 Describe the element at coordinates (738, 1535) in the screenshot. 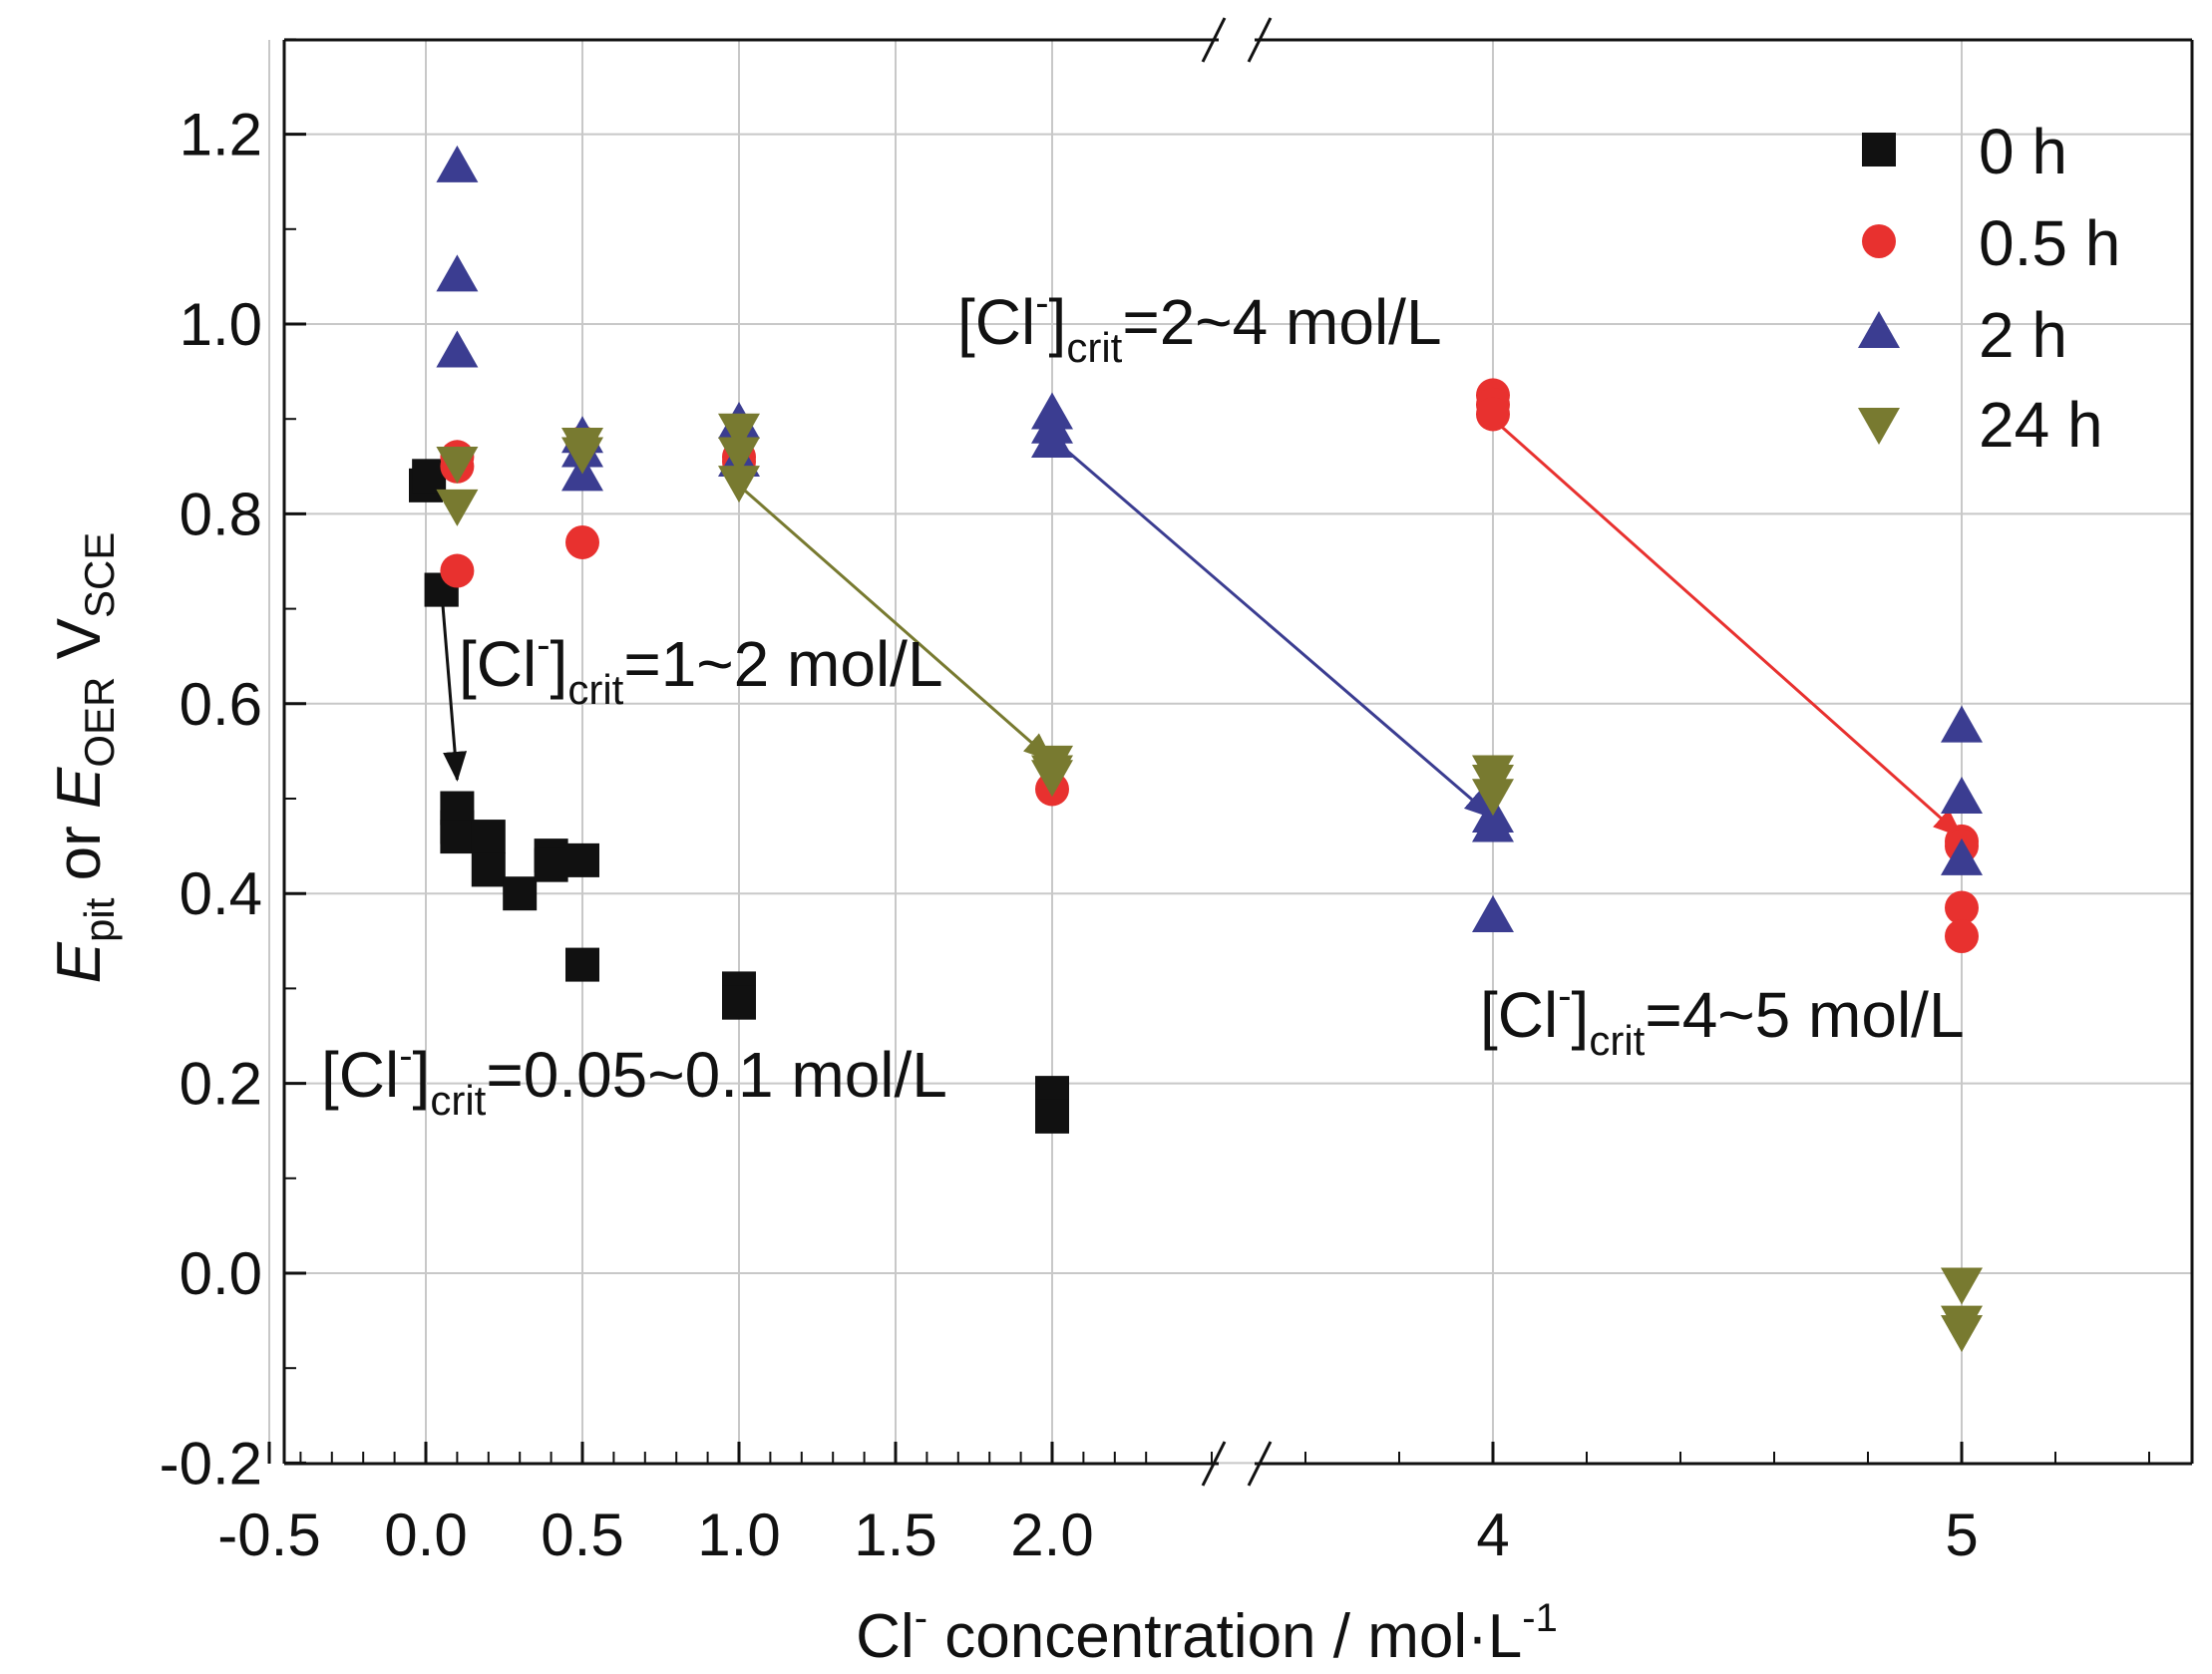

I see `x-tick-label: 1.0` at that location.